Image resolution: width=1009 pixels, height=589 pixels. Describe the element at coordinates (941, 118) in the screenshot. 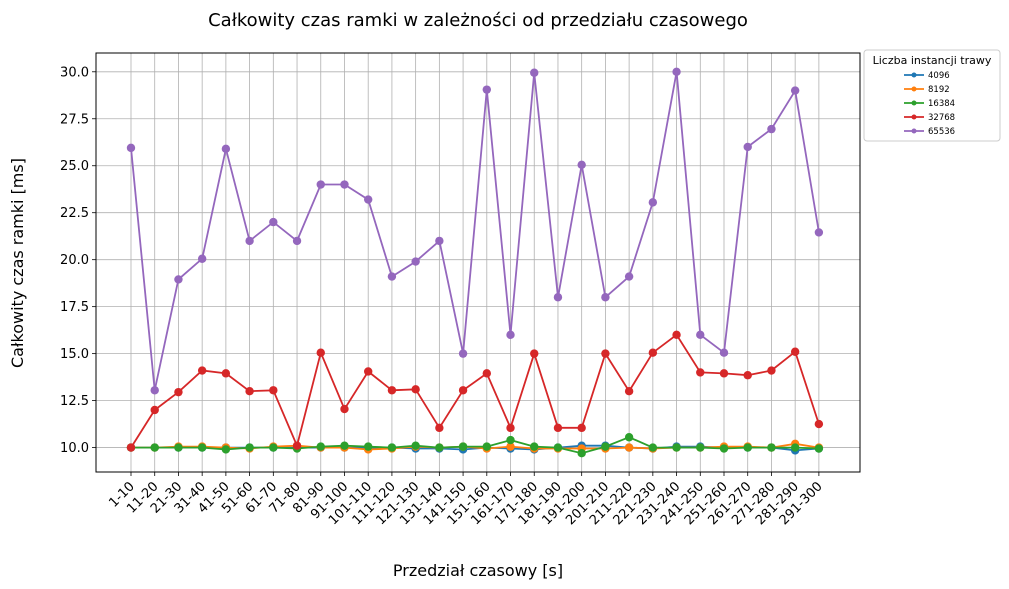

I see `legend-label-32768: 32768` at that location.